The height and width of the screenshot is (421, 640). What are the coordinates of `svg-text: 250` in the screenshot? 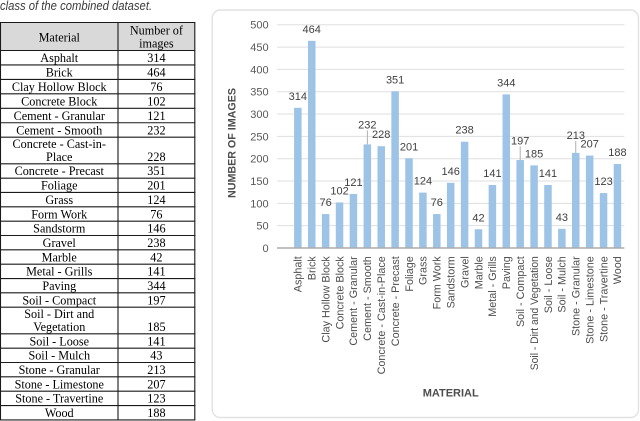 It's located at (259, 137).